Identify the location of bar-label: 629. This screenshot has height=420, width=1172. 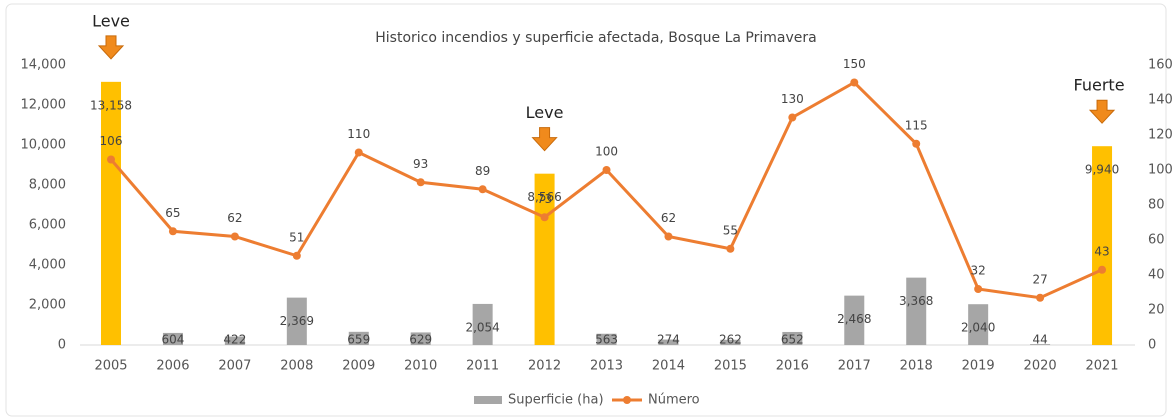
(420, 340).